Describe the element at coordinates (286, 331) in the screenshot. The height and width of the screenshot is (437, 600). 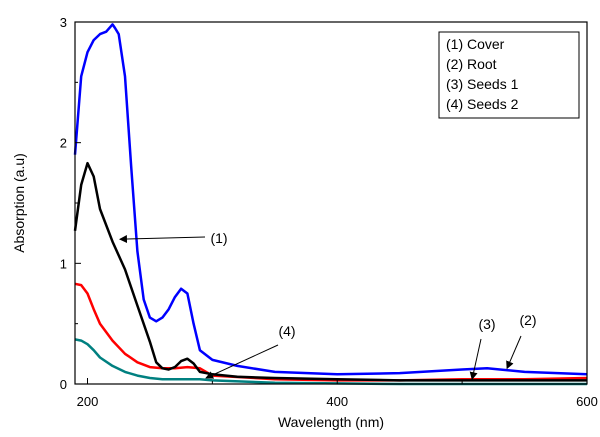
I see `annotation-label: (4)` at that location.